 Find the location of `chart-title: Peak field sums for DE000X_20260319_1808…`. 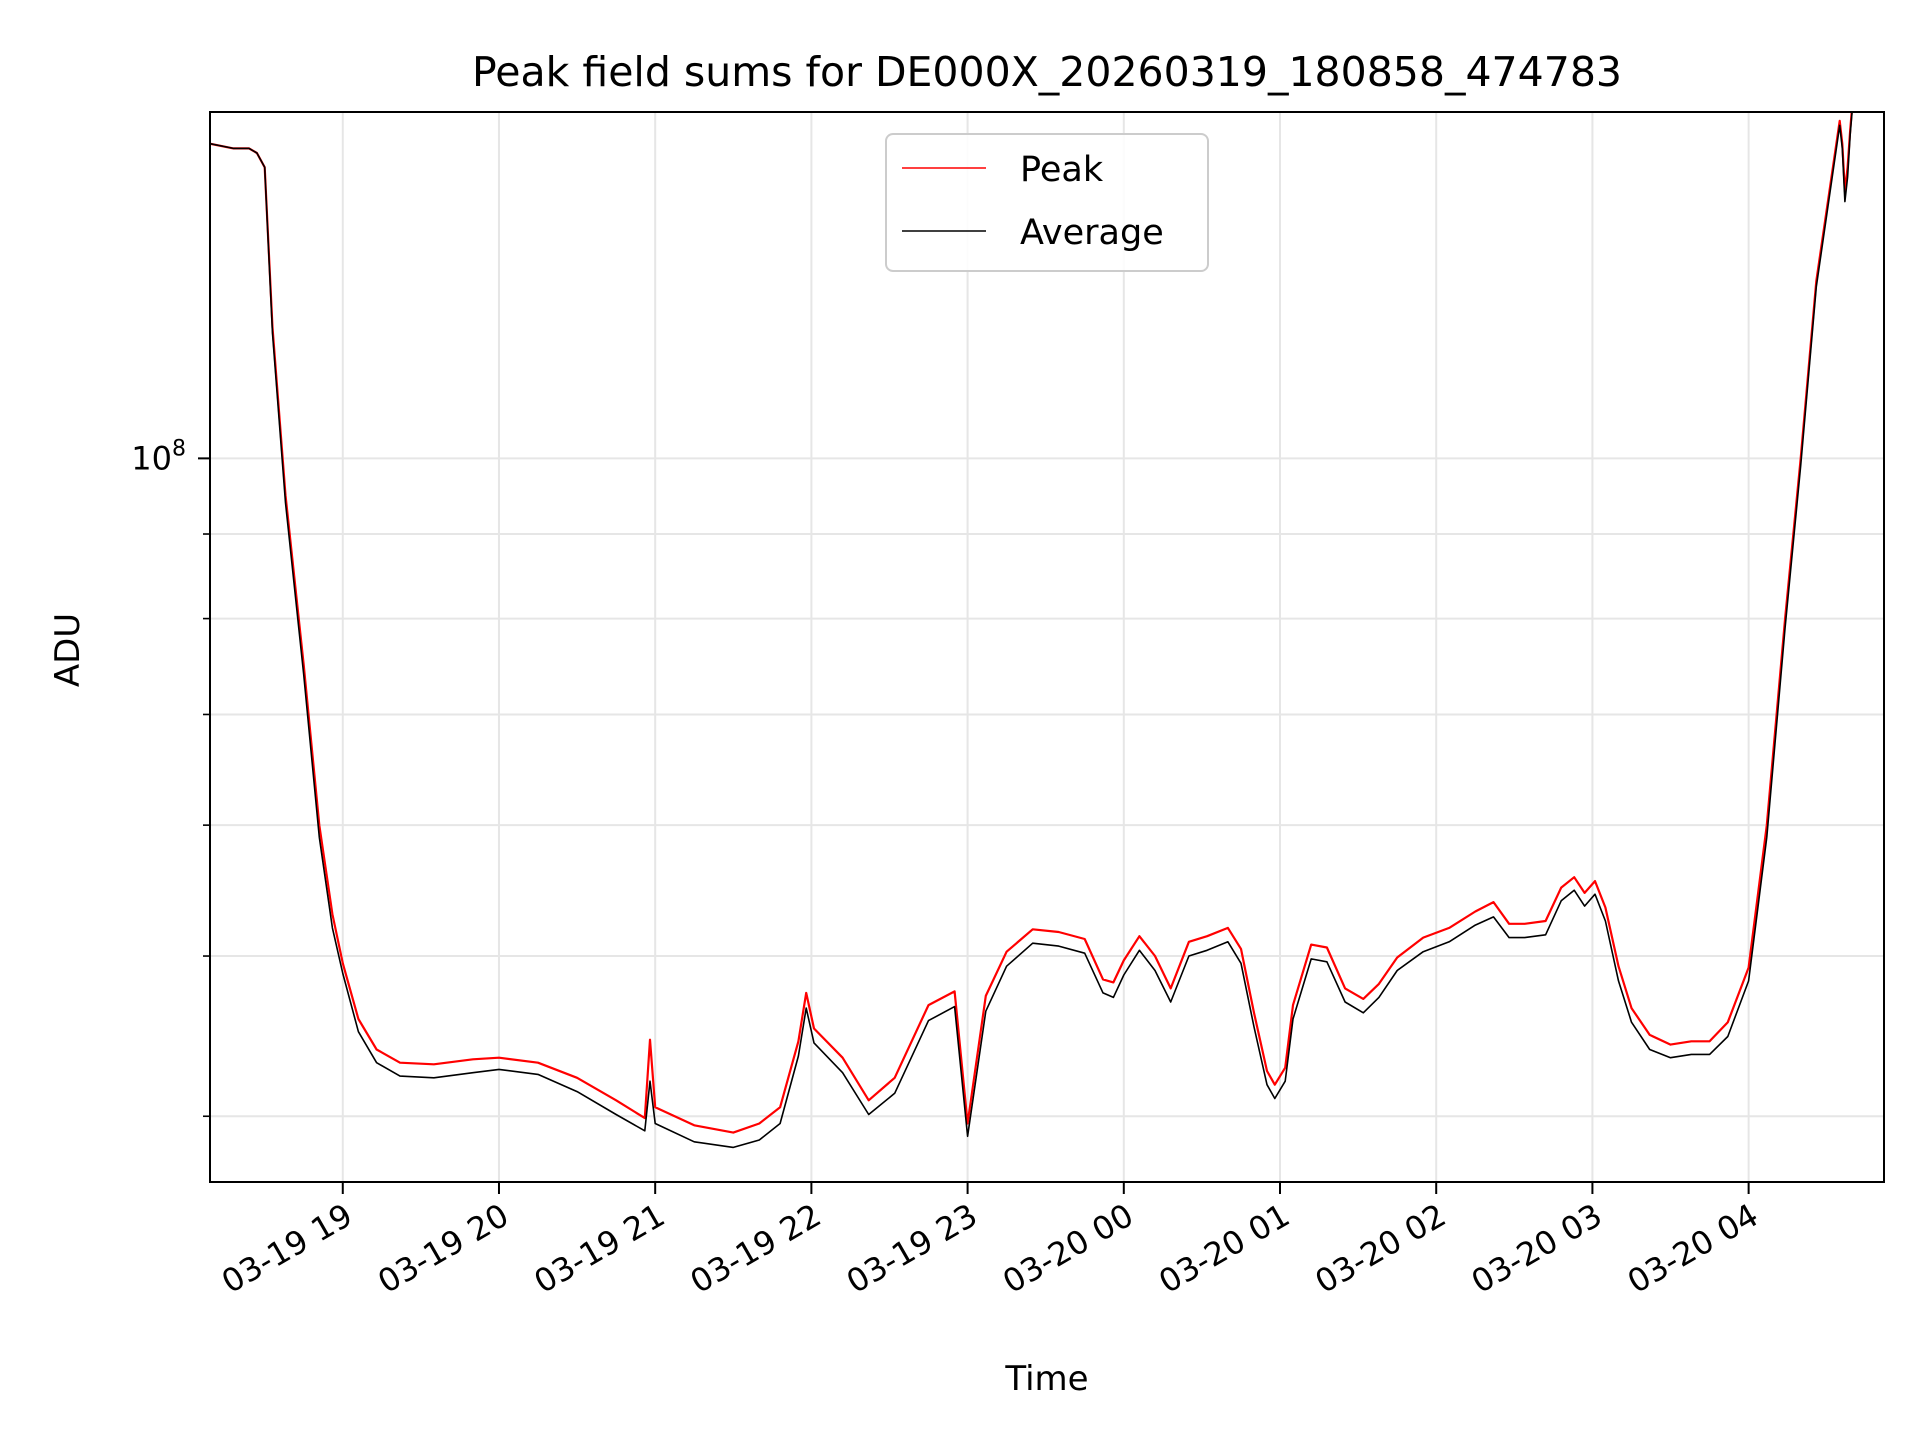

chart-title: Peak field sums for DE000X_20260319_1808… is located at coordinates (1047, 72).